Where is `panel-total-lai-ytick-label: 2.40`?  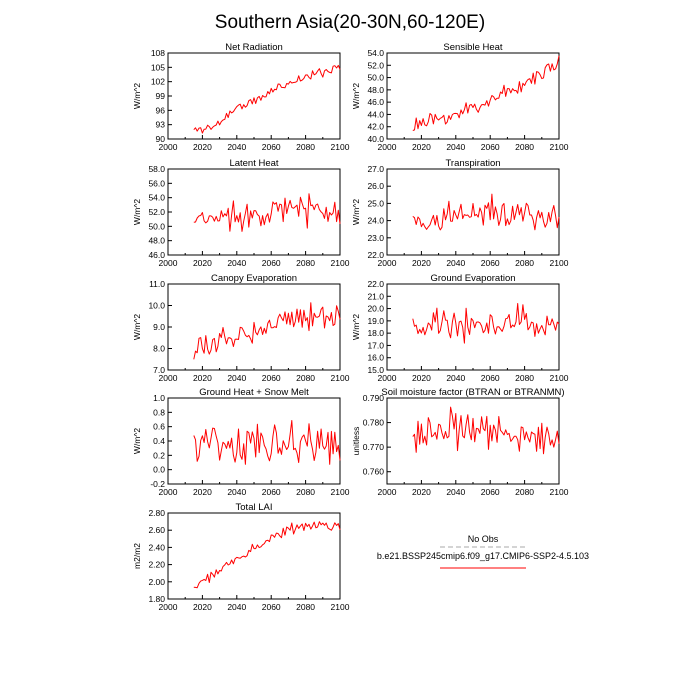
panel-total-lai-ytick-label: 2.40 is located at coordinates (156, 547).